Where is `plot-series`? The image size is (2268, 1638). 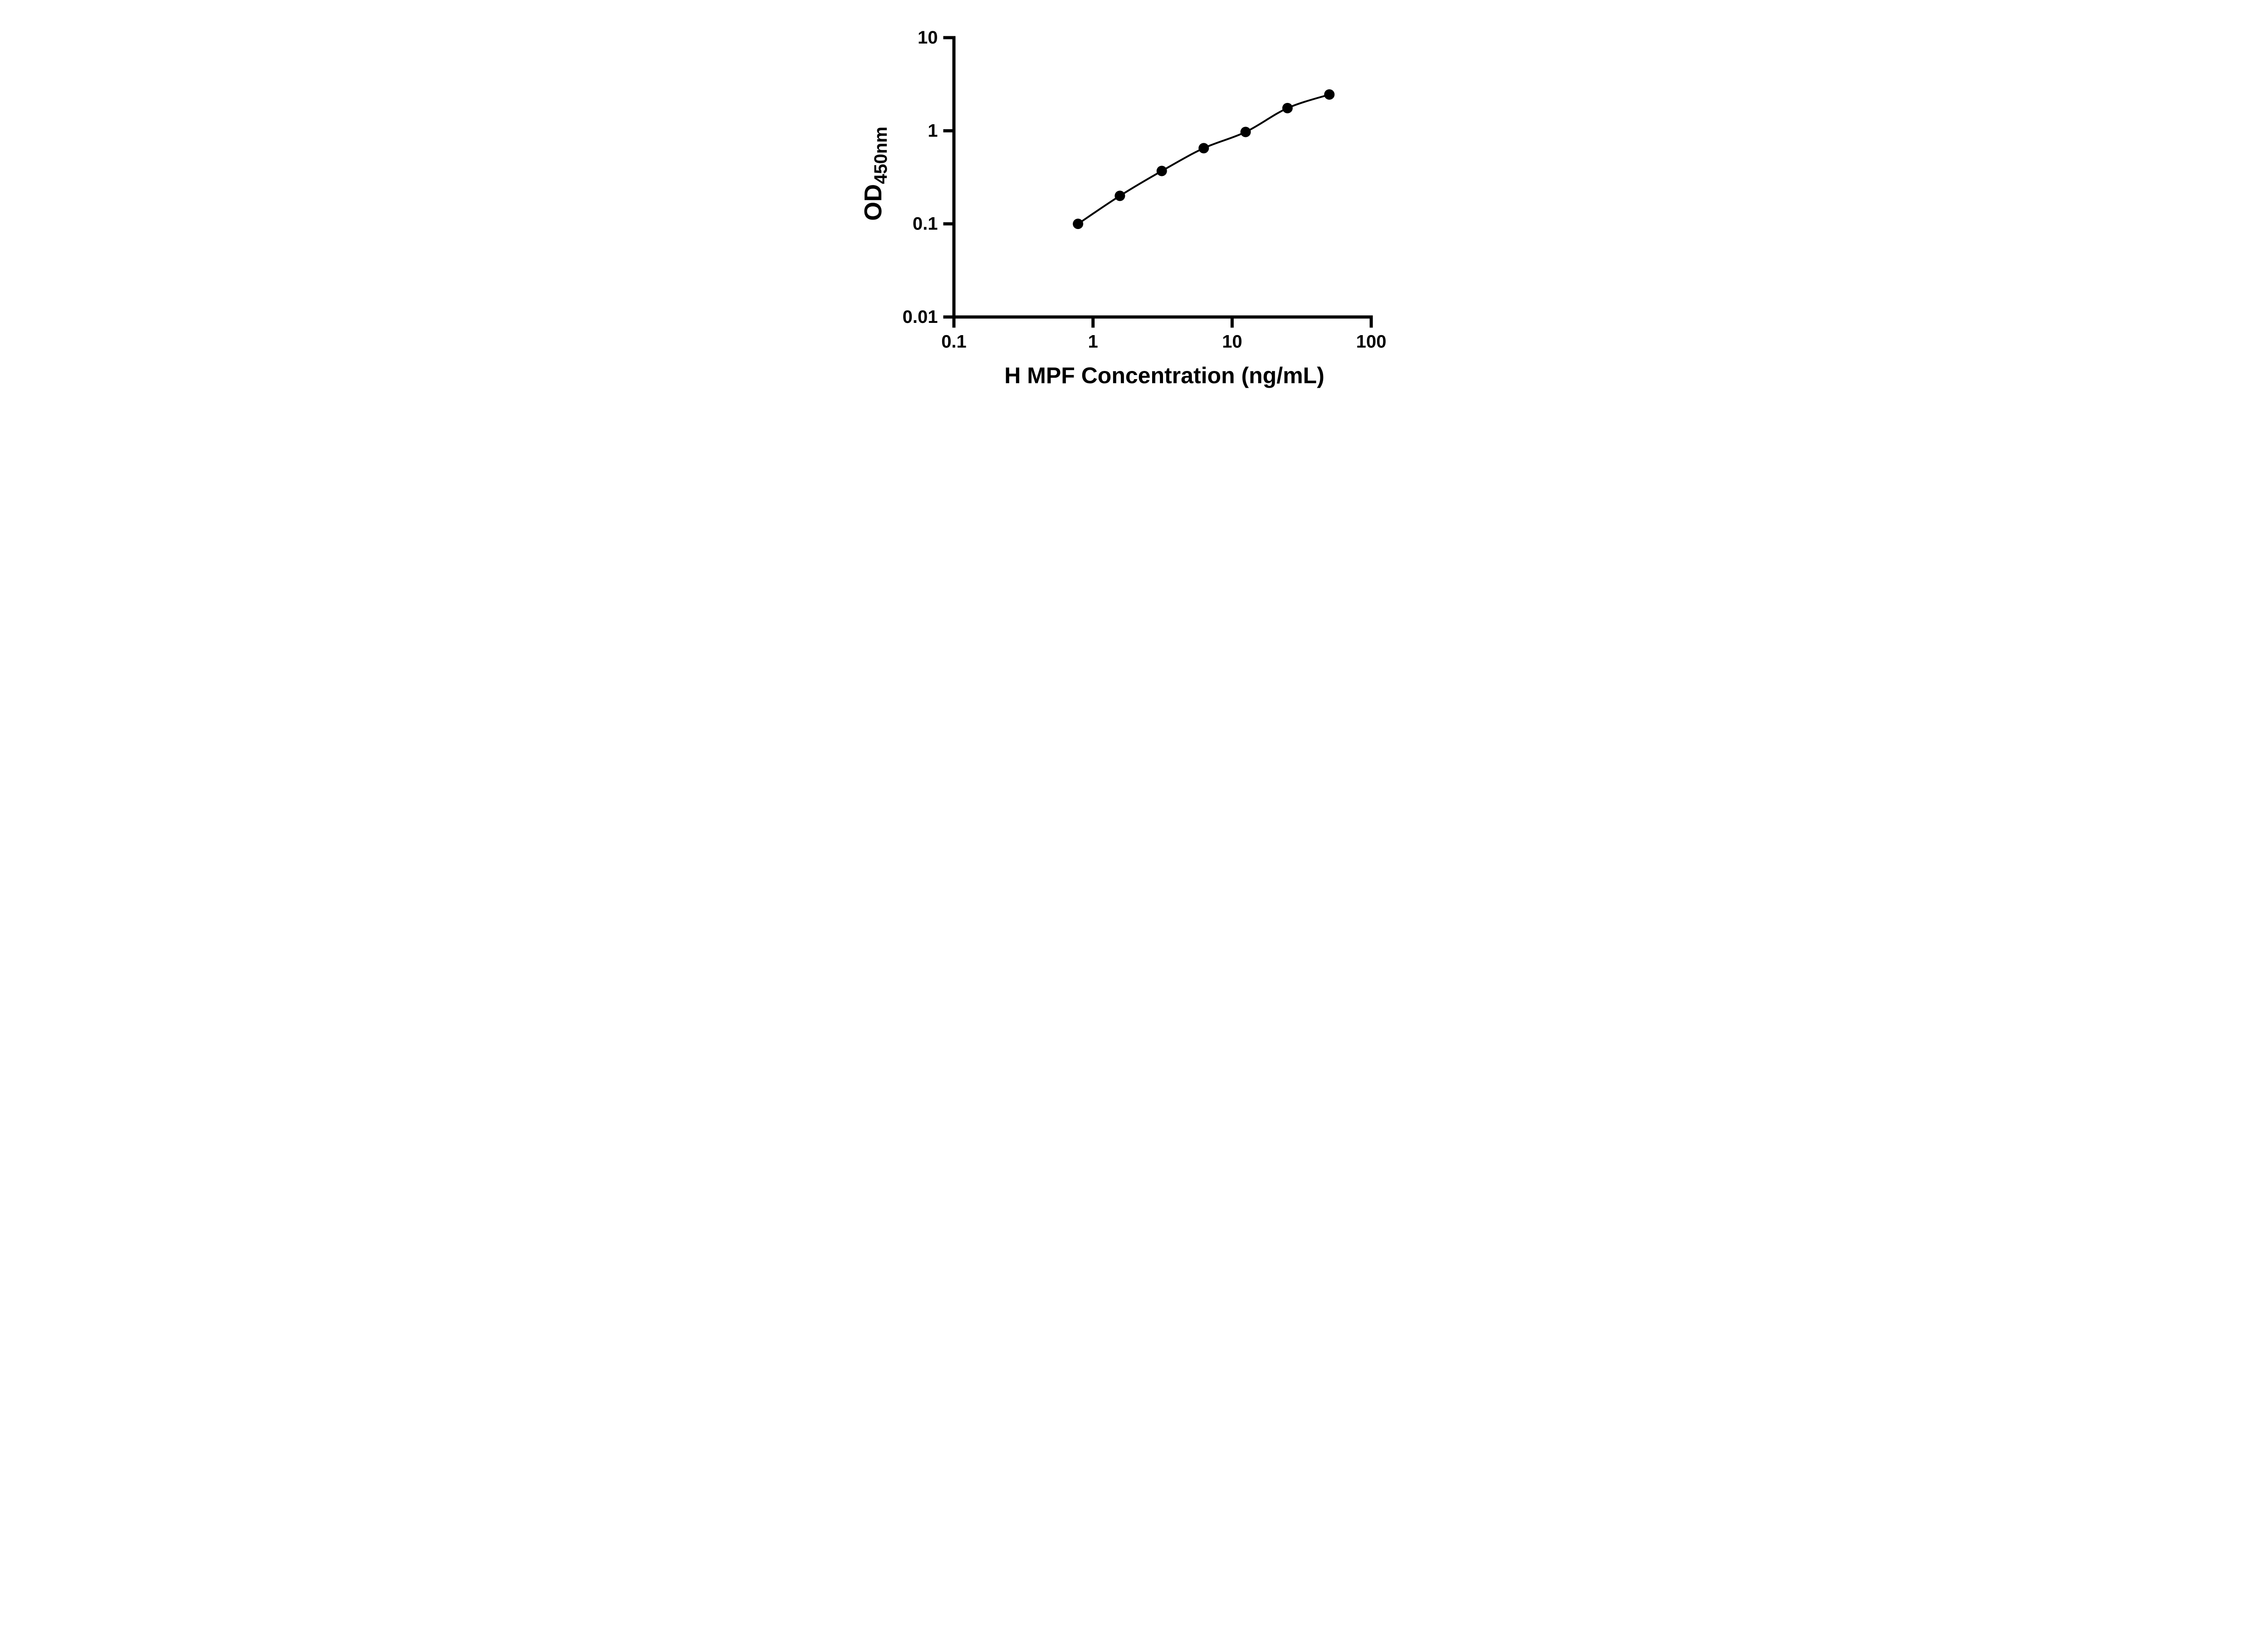
plot-series is located at coordinates (1204, 159).